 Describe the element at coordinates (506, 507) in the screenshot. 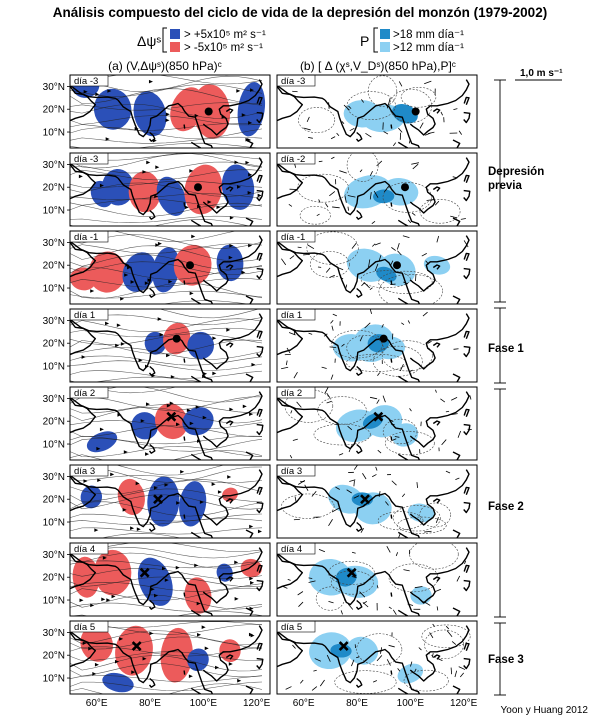

I see `phase-label: Fase 2` at that location.